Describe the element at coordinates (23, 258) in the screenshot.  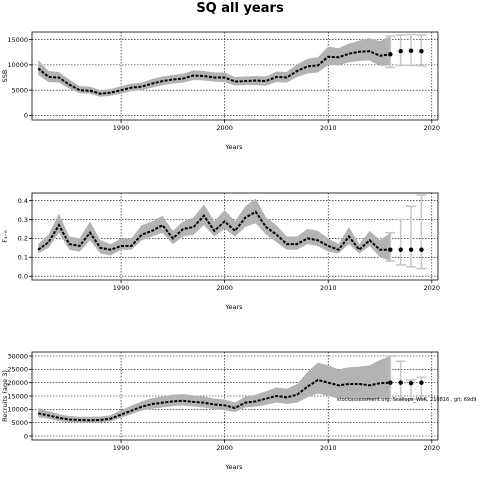
I see `y-tick-label: 0.1` at that location.